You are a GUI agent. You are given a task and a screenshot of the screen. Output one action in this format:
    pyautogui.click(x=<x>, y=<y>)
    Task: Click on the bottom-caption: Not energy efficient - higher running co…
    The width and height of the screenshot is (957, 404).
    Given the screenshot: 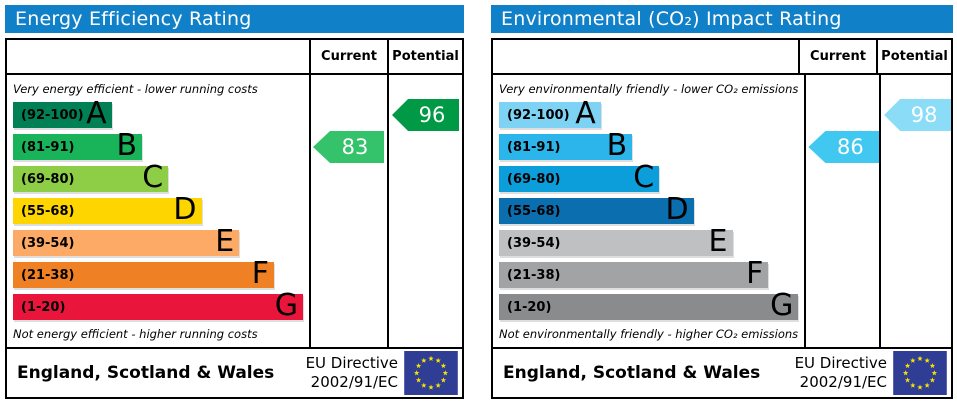 What is the action you would take?
    pyautogui.click(x=135, y=333)
    